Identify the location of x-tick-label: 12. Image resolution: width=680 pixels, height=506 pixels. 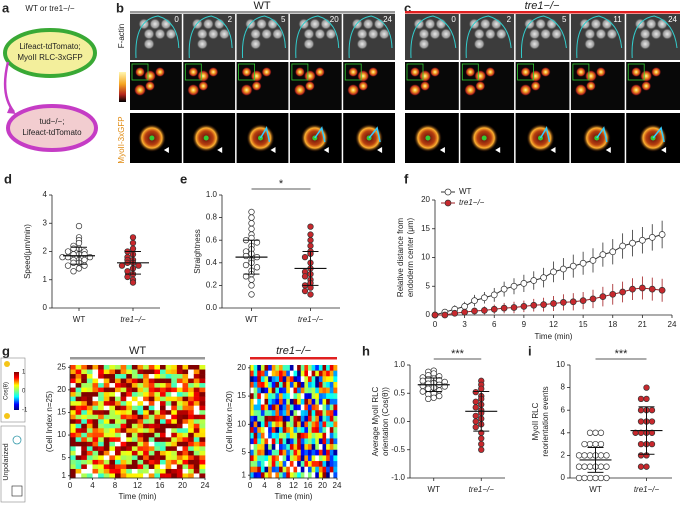
(553, 324).